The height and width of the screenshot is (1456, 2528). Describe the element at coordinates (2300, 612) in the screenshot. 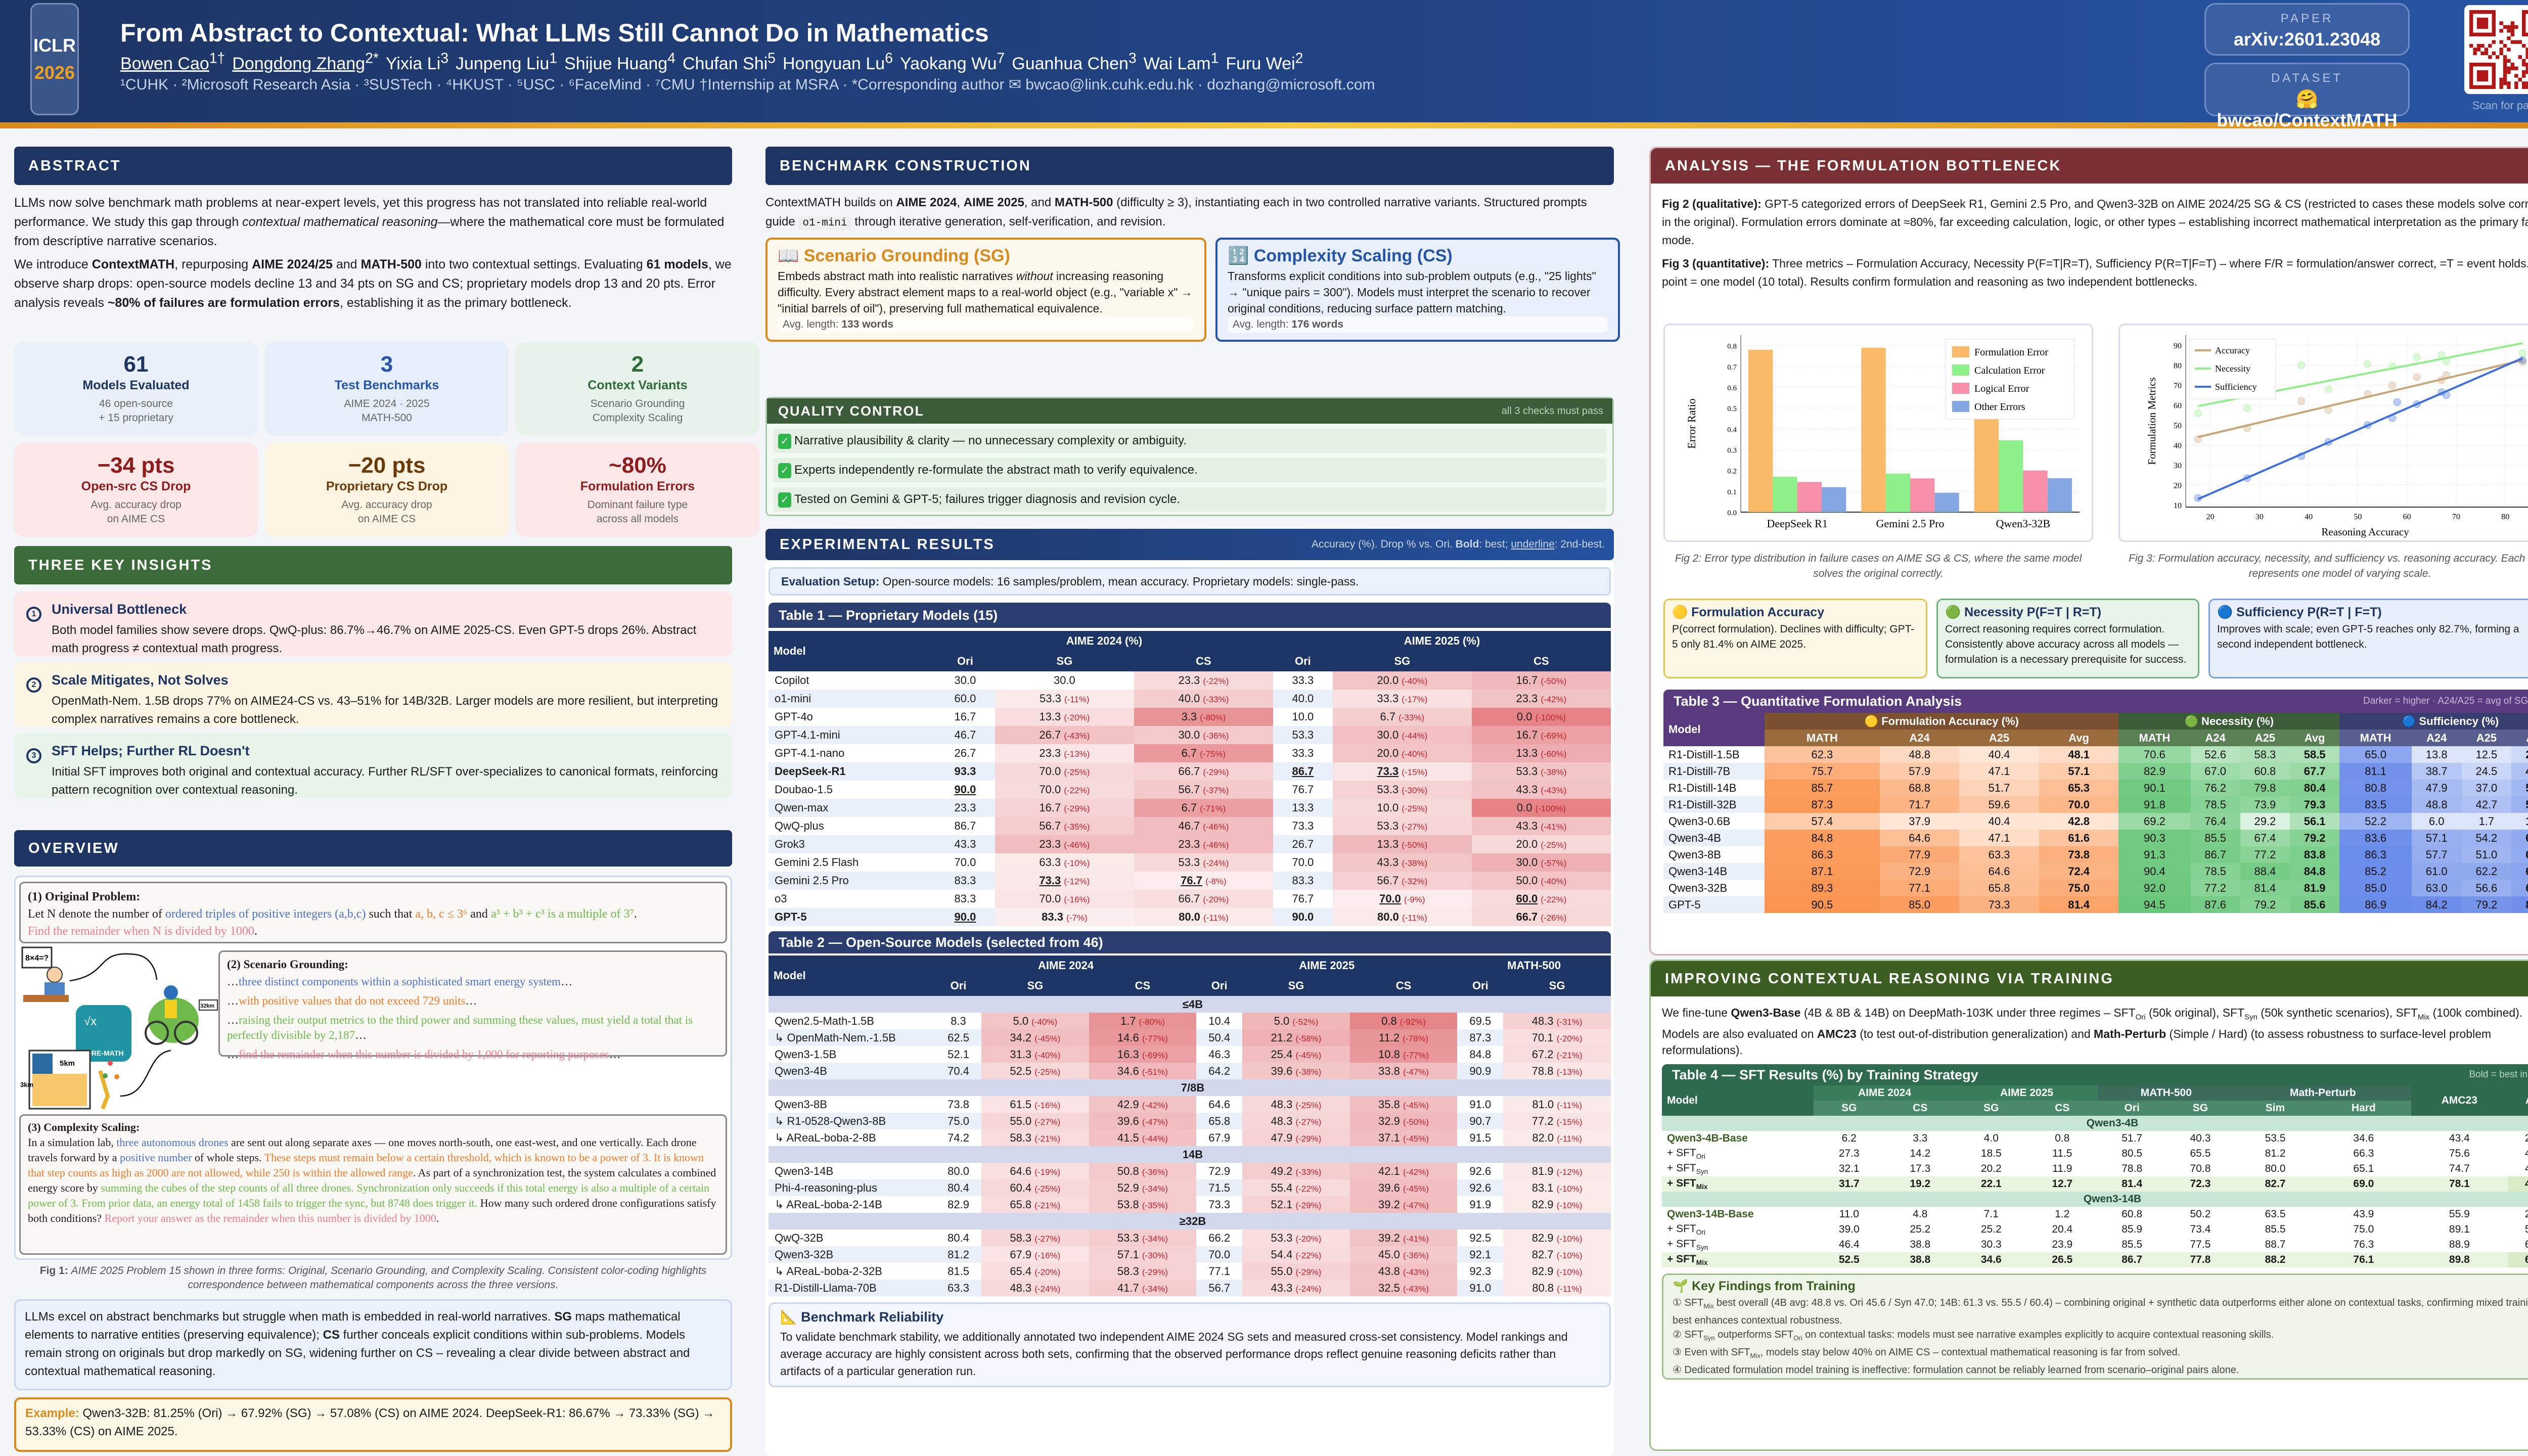

I see `metric-card-title: 🔵 Sufficiency P(R=T | F=T)` at that location.